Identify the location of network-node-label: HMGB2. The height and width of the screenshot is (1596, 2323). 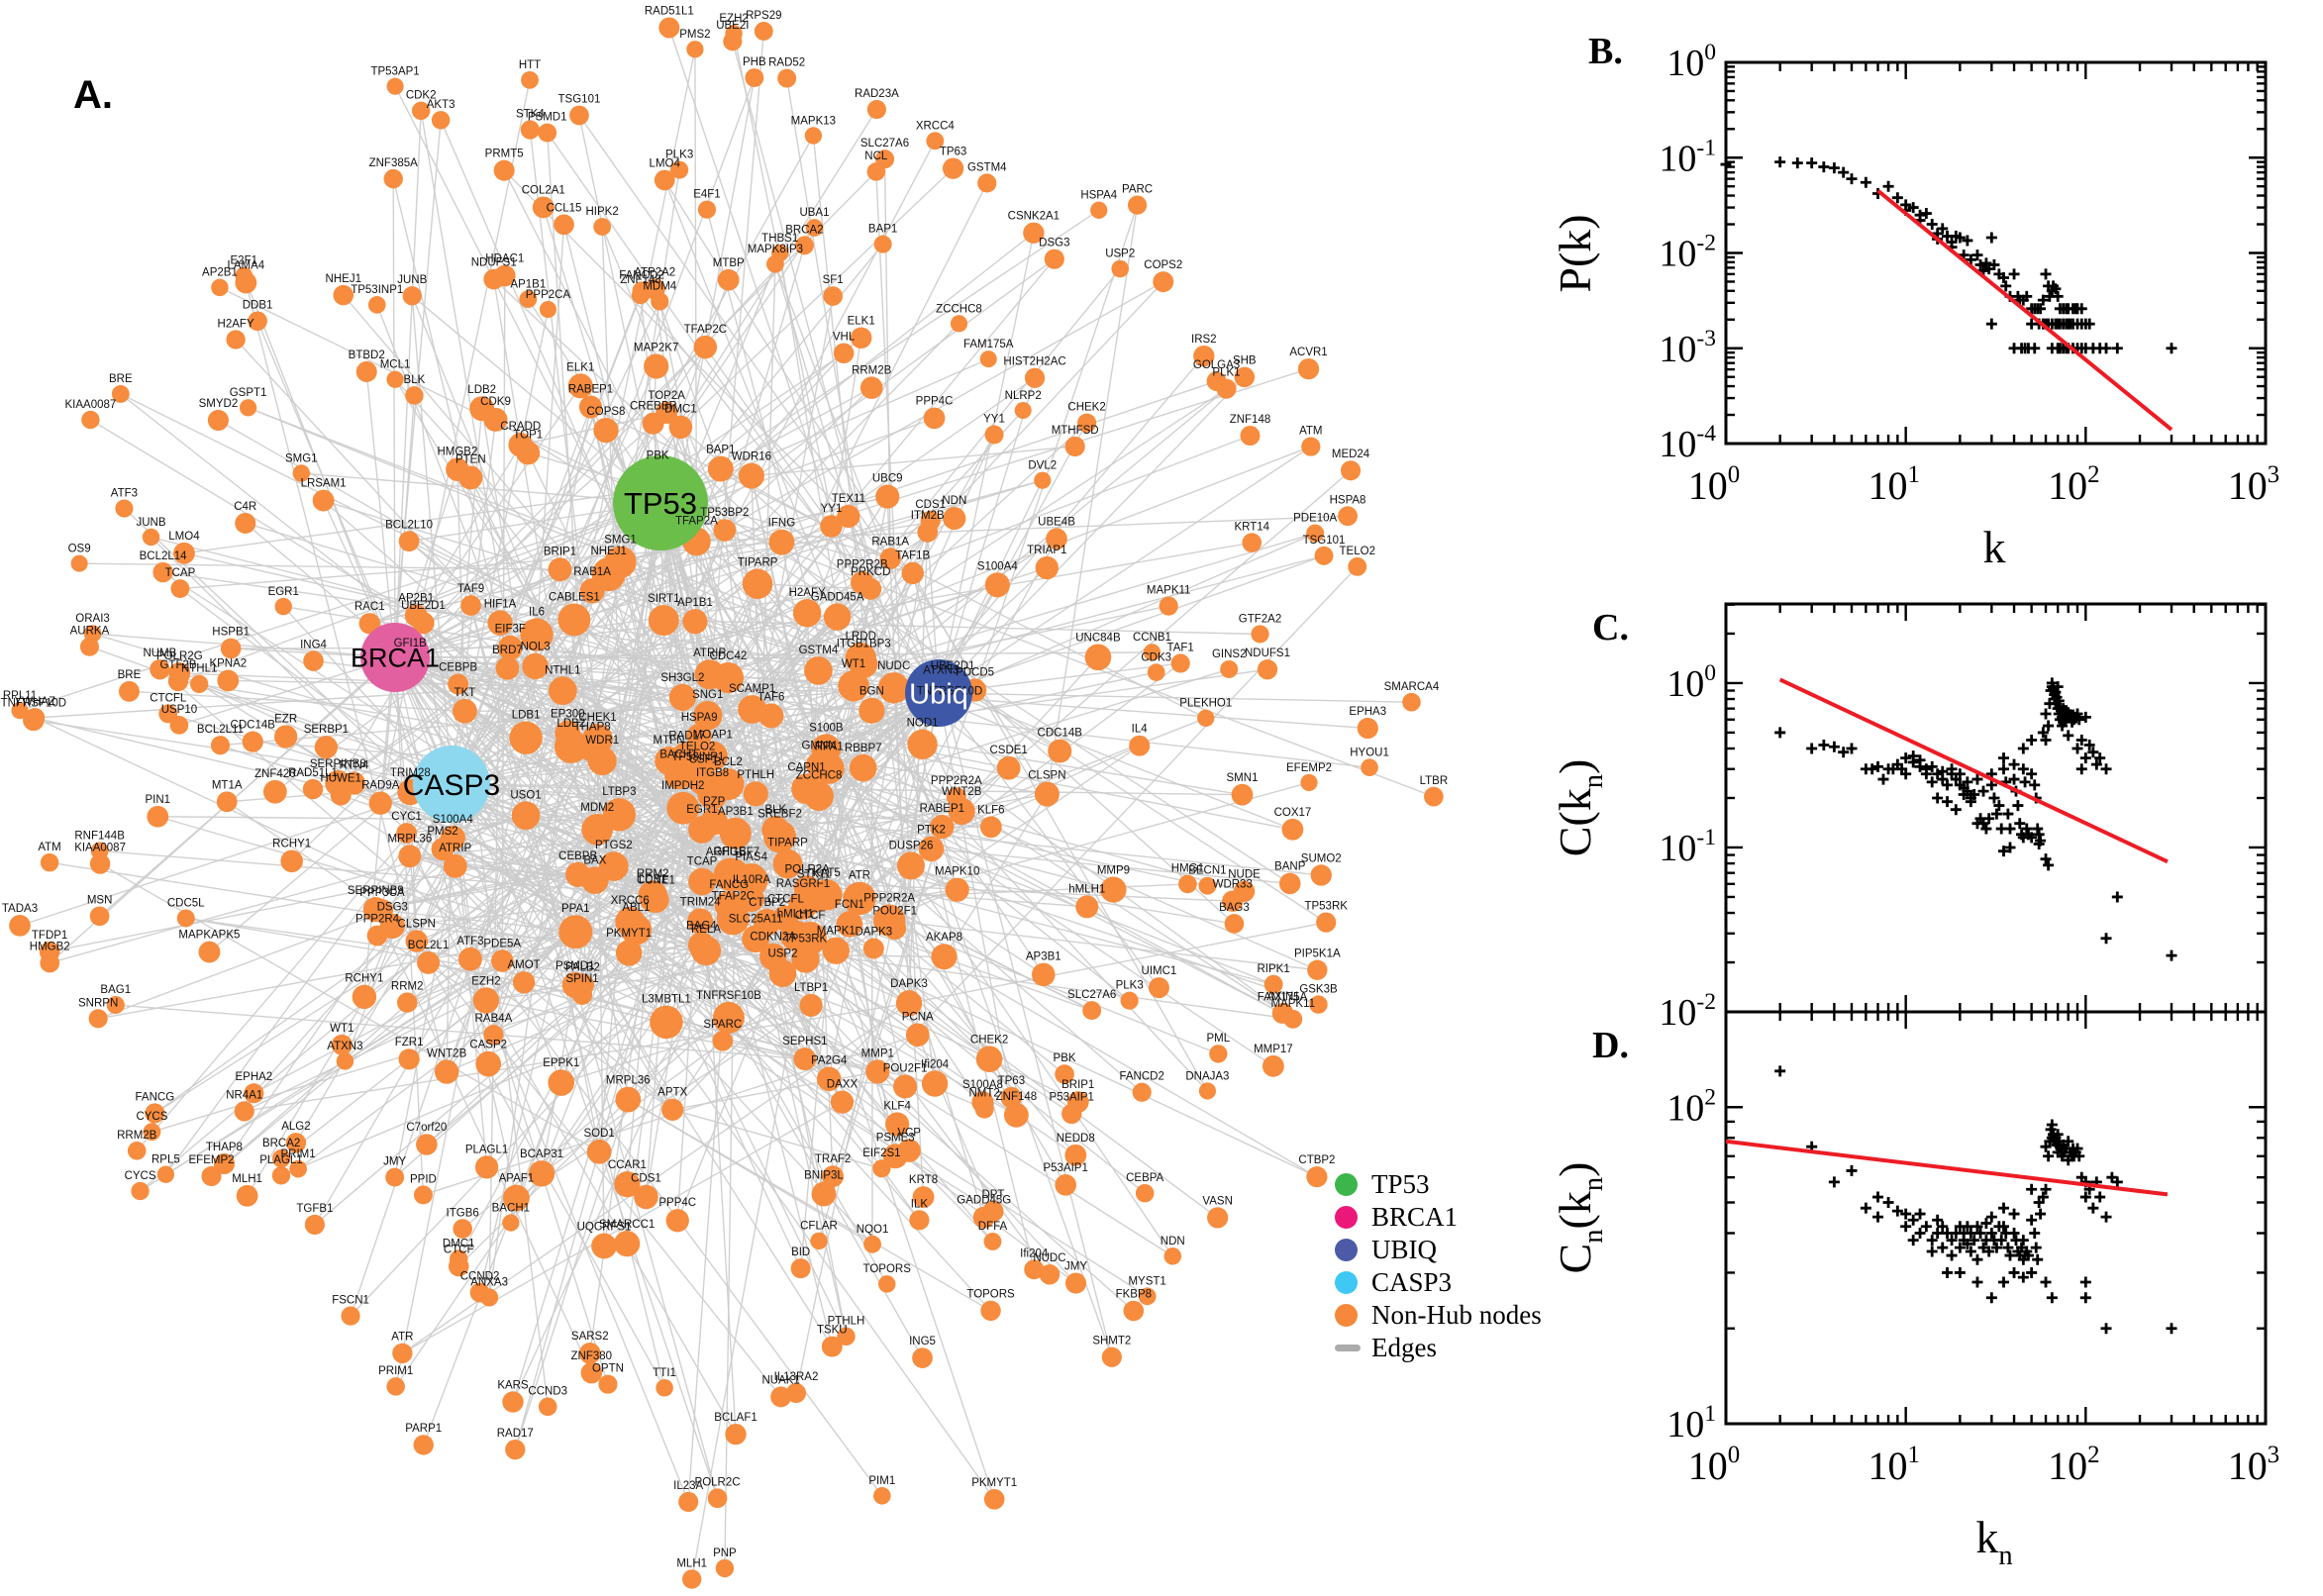
(50, 947).